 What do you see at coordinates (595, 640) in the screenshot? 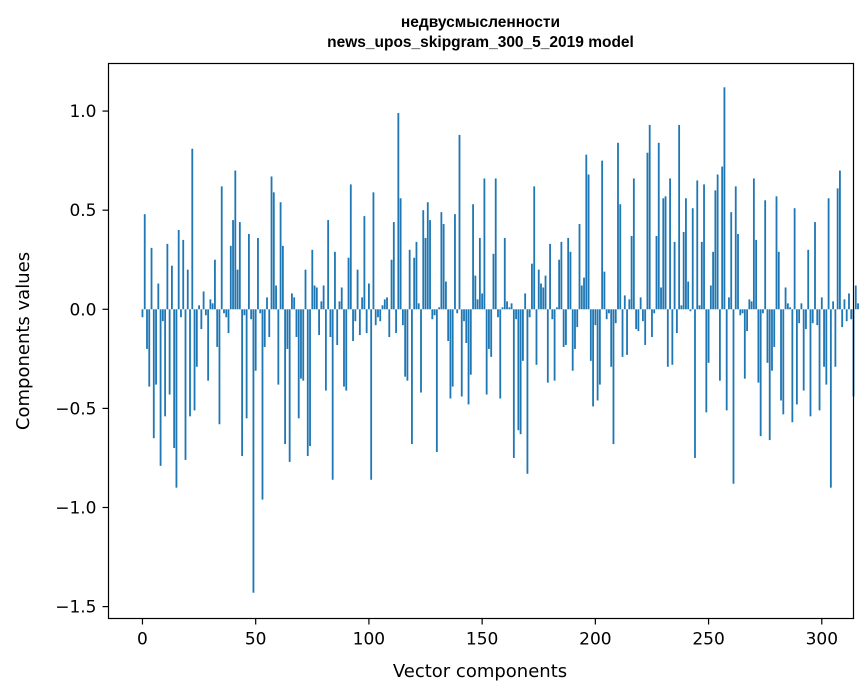
I see `x-tick-label: 200` at bounding box center [595, 640].